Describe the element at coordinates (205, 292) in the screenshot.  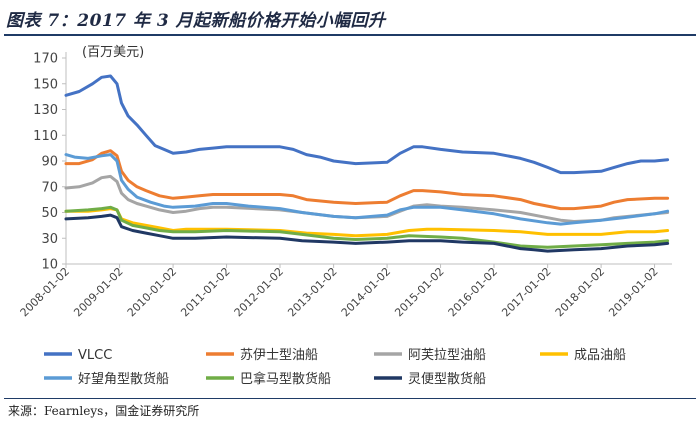
I see `x-tick-label: 2011-01-02` at that location.